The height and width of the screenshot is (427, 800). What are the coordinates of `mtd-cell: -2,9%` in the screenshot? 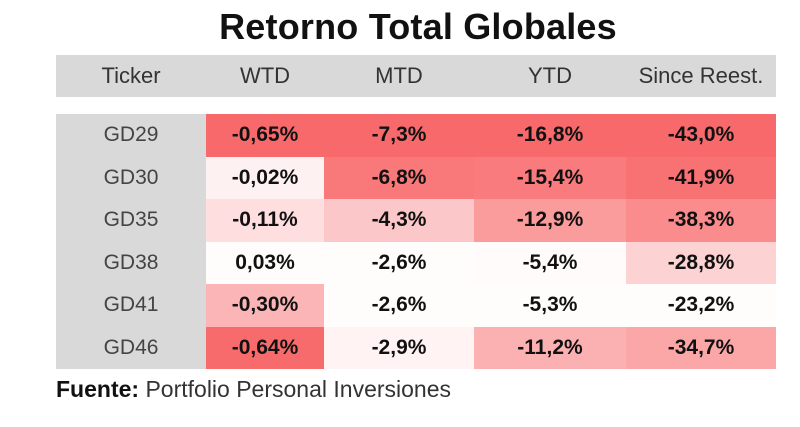 It's located at (399, 347).